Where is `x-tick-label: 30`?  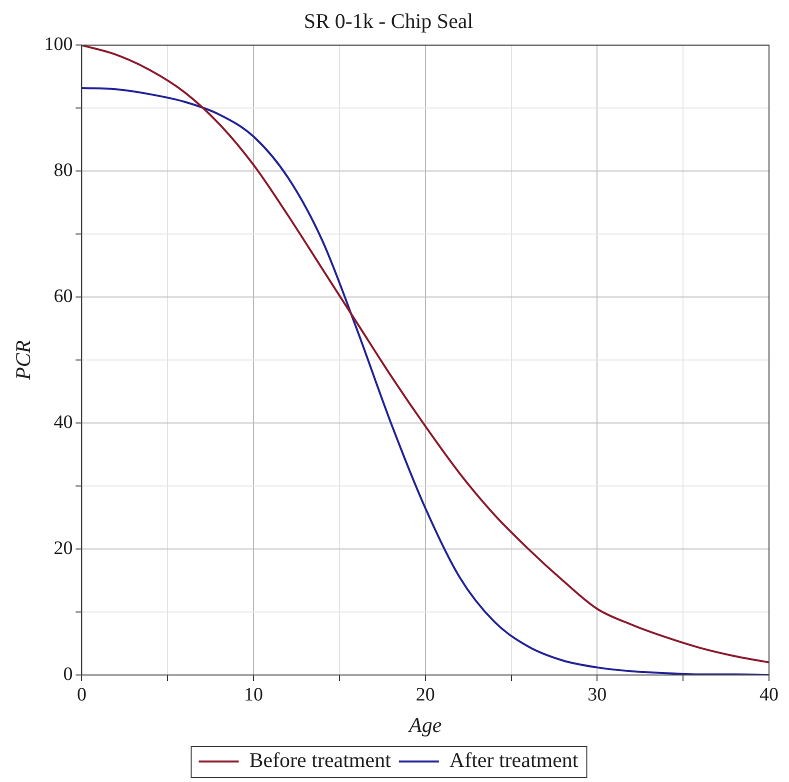 x-tick-label: 30 is located at coordinates (597, 695).